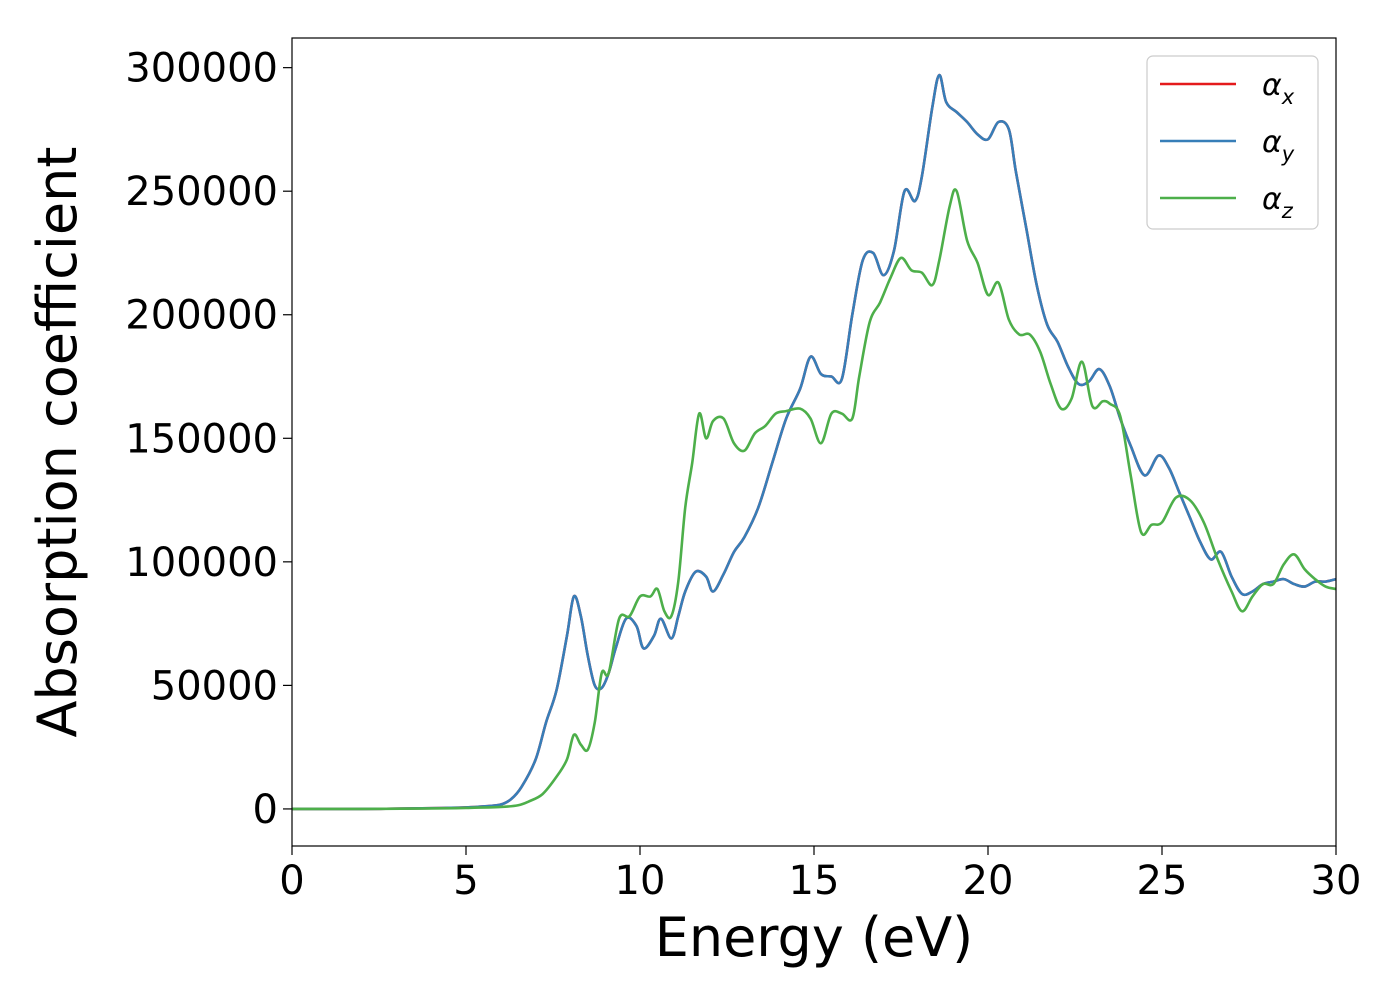 Image resolution: width=1400 pixels, height=1000 pixels. I want to click on x-tick-label: 0, so click(291, 881).